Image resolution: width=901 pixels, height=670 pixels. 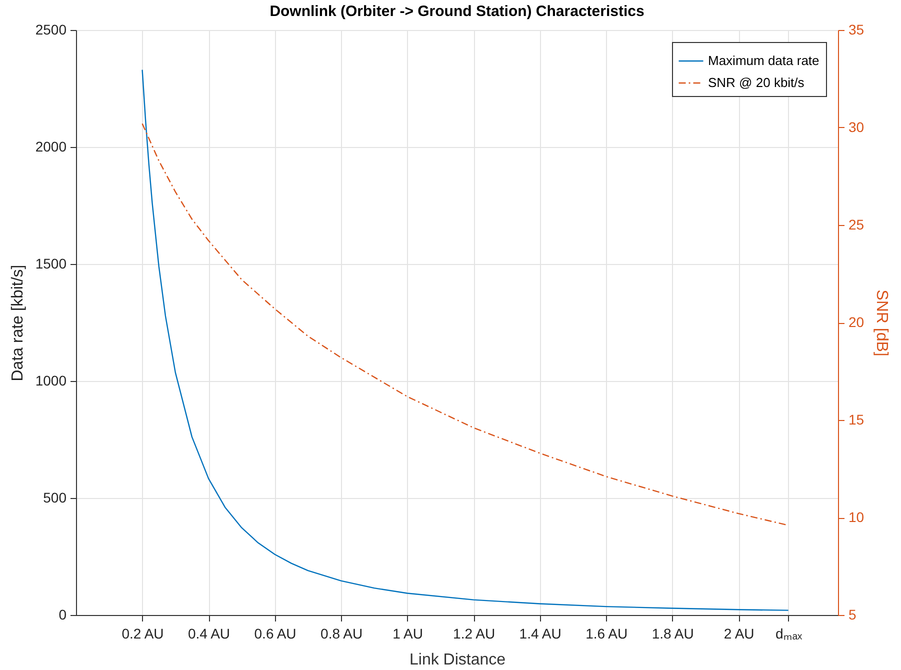 What do you see at coordinates (540, 634) in the screenshot?
I see `x-tick-label: 1.4 AU` at bounding box center [540, 634].